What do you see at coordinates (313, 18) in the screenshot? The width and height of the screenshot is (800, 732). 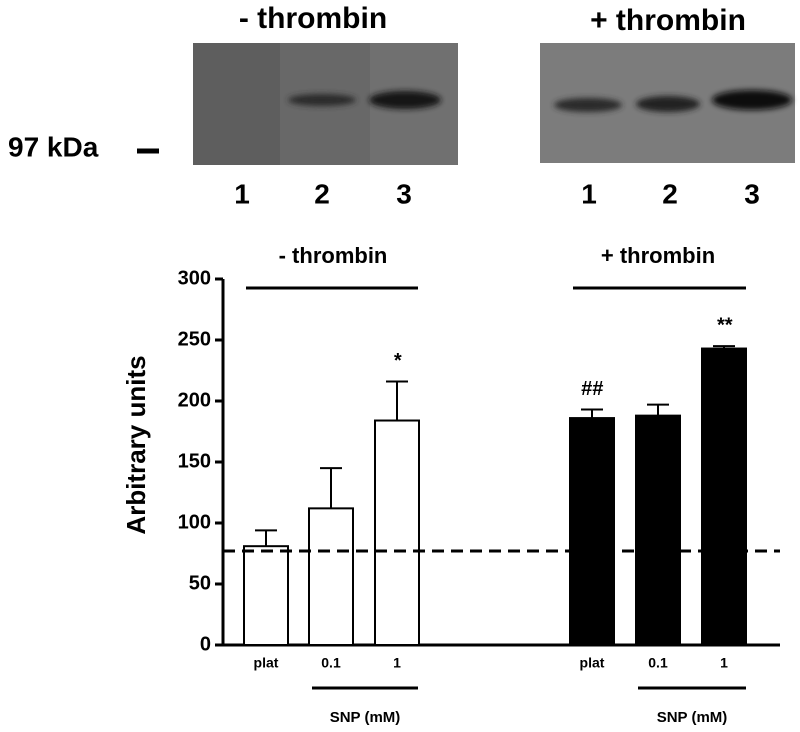 I see `blot-title: - thrombin` at bounding box center [313, 18].